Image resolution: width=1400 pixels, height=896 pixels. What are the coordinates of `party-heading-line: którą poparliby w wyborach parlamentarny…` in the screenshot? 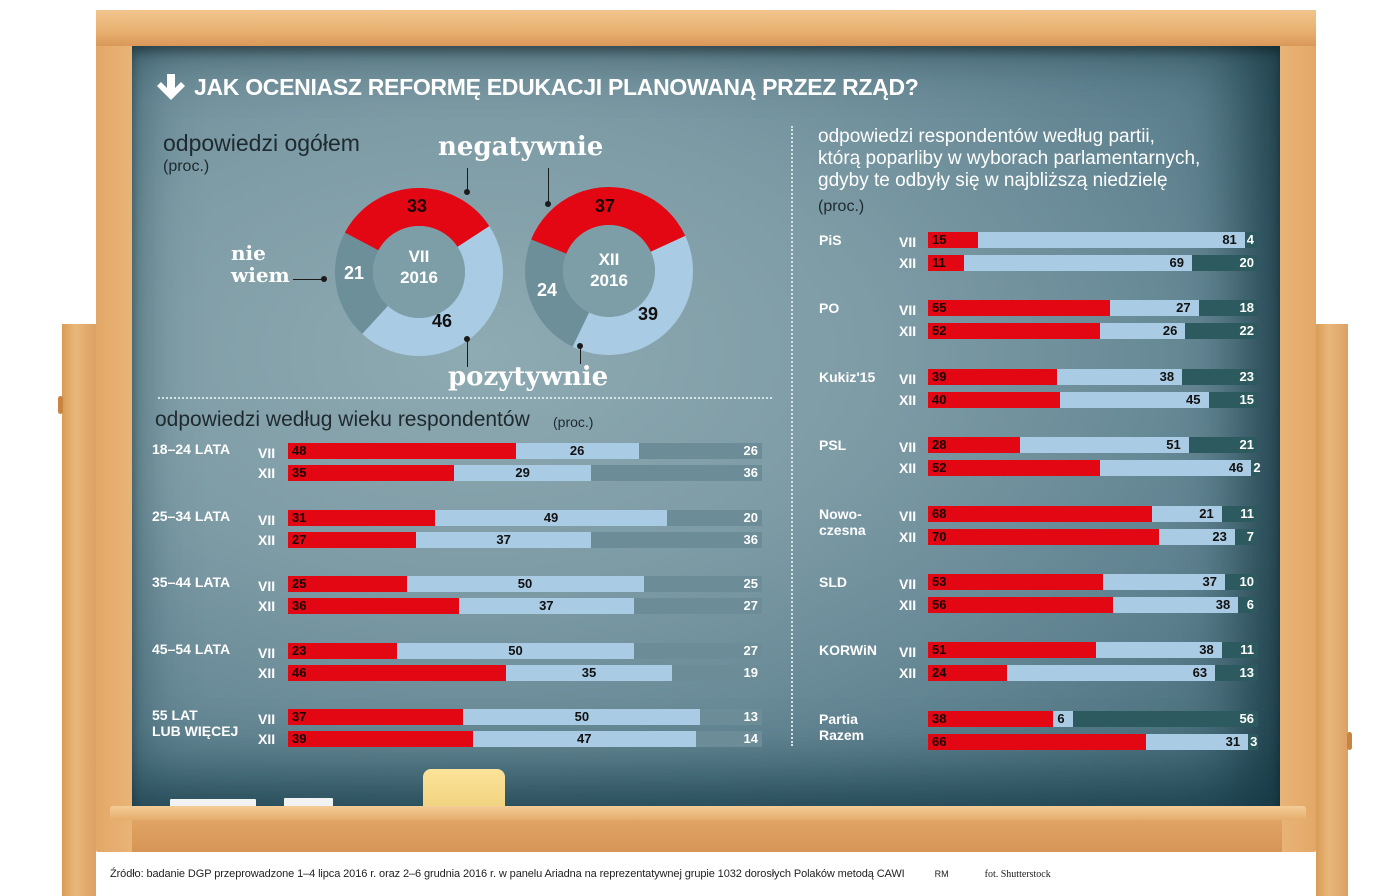 It's located at (1009, 158).